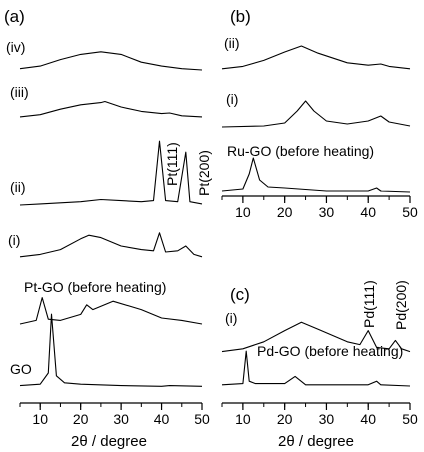  Describe the element at coordinates (204, 173) in the screenshot. I see `annotation-pt200: Pt(200)` at that location.